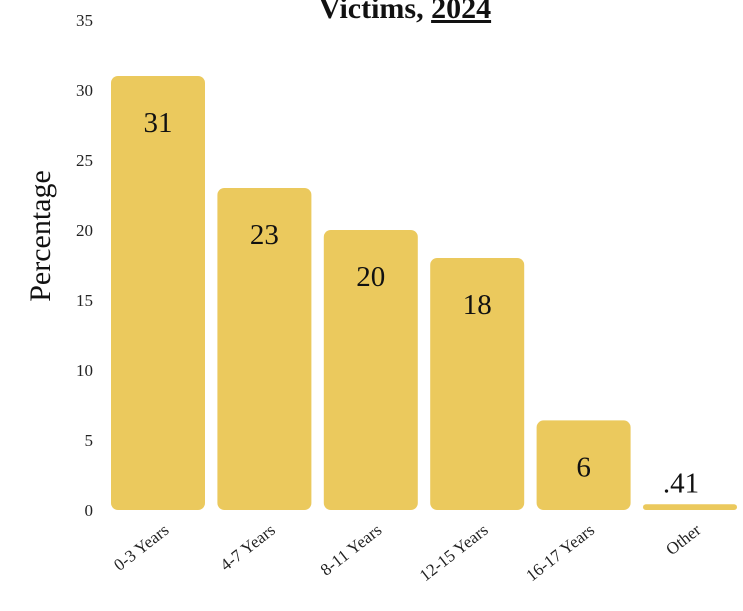  Describe the element at coordinates (158, 123) in the screenshot. I see `bar-value-label: 31` at that location.